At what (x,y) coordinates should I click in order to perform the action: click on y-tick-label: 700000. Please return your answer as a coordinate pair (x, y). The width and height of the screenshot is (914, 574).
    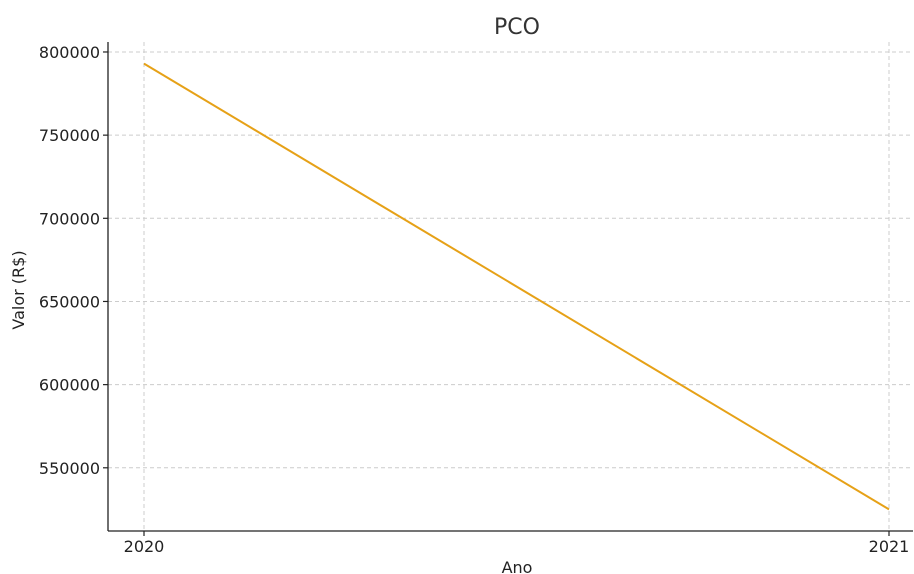
    Looking at the image, I should click on (69, 218).